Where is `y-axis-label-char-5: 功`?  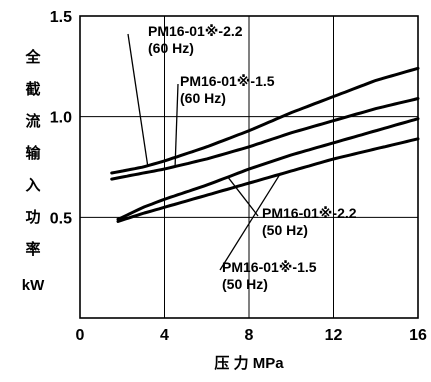
y-axis-label-char-5: 功 is located at coordinates (32, 217).